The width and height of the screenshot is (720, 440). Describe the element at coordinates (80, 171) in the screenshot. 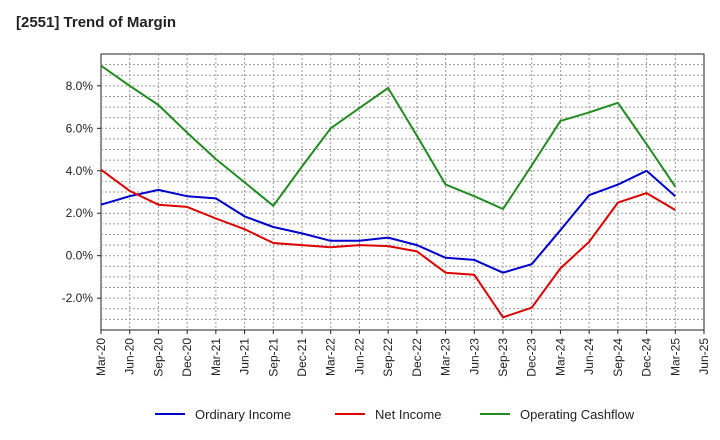

I see `y-tick-label: 4.0%` at that location.